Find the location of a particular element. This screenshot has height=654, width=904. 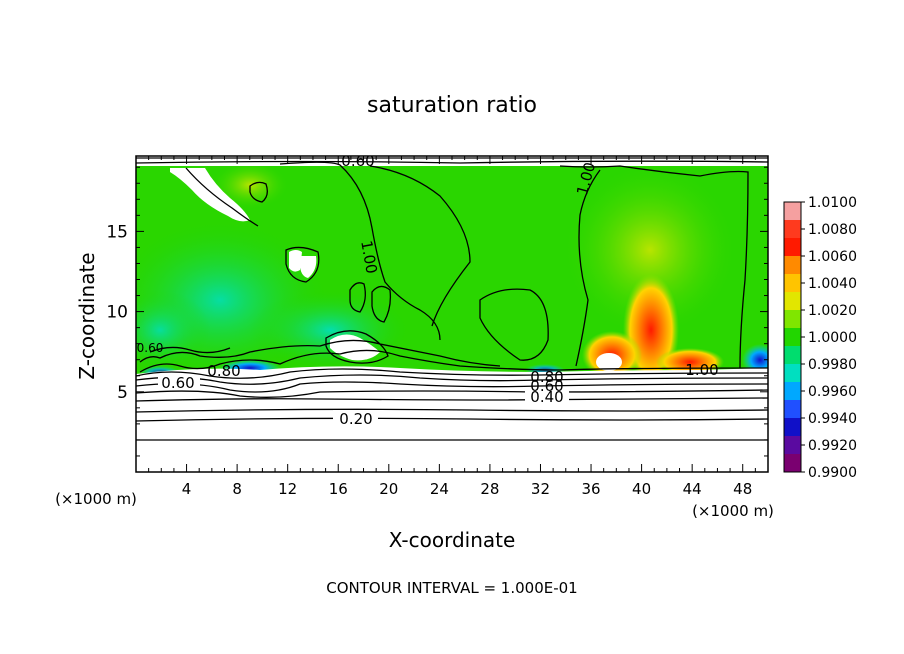

colorbar-label: 0.9900 is located at coordinates (832, 473).